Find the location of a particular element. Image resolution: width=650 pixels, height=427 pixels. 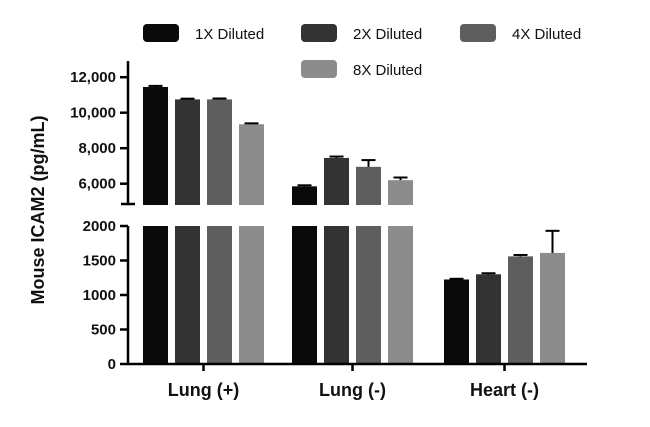

y-tick-label: 1000 is located at coordinates (99, 295).